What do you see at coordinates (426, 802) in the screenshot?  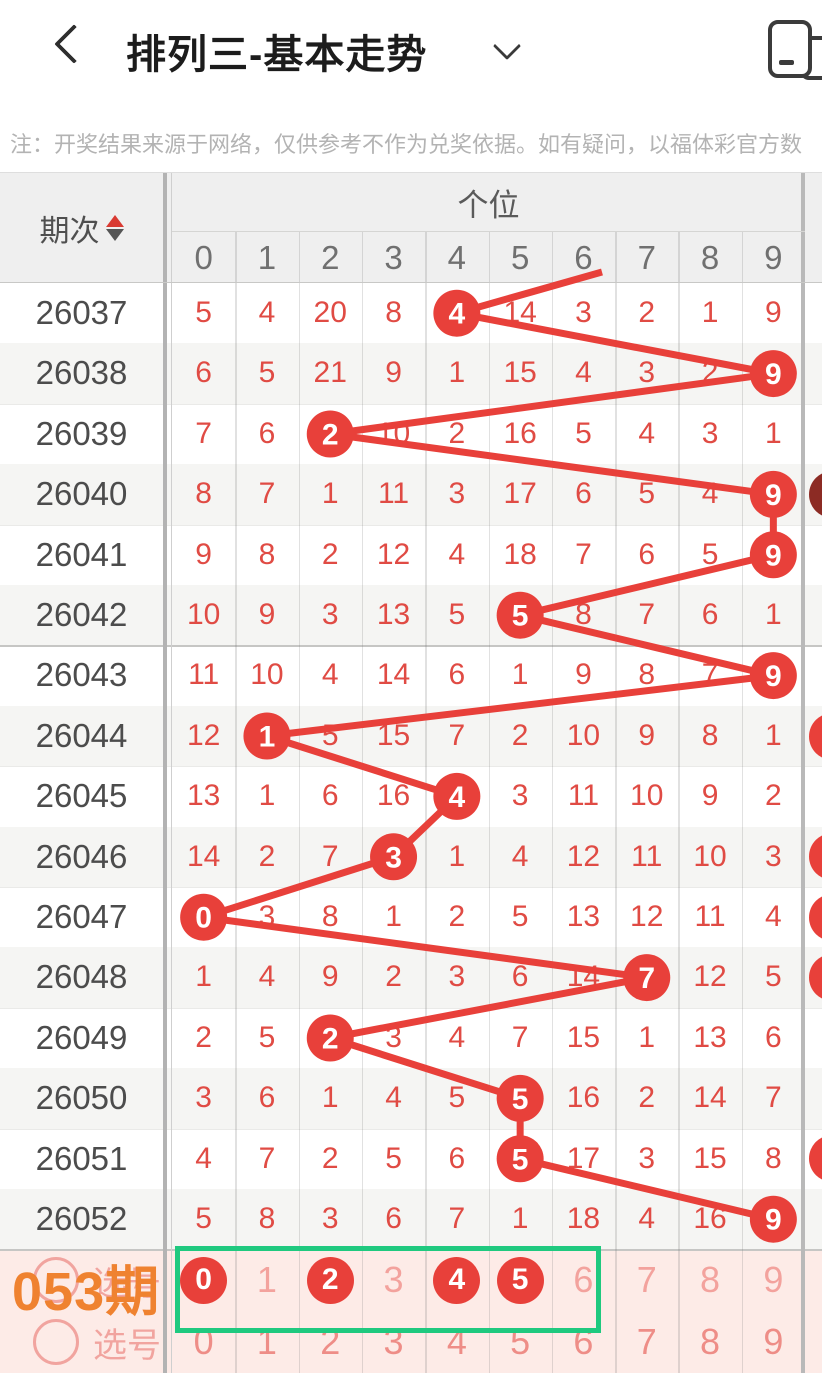 I see `column-divider` at bounding box center [426, 802].